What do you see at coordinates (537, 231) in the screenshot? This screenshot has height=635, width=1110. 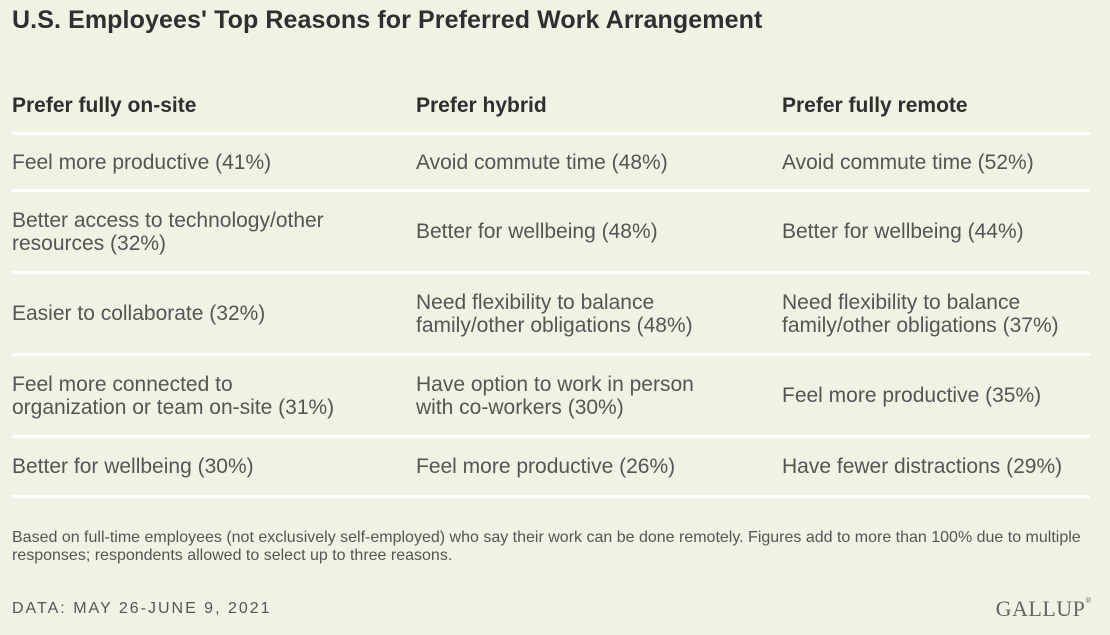 I see `cell-text-line: Better for wellbeing (48%)` at bounding box center [537, 231].